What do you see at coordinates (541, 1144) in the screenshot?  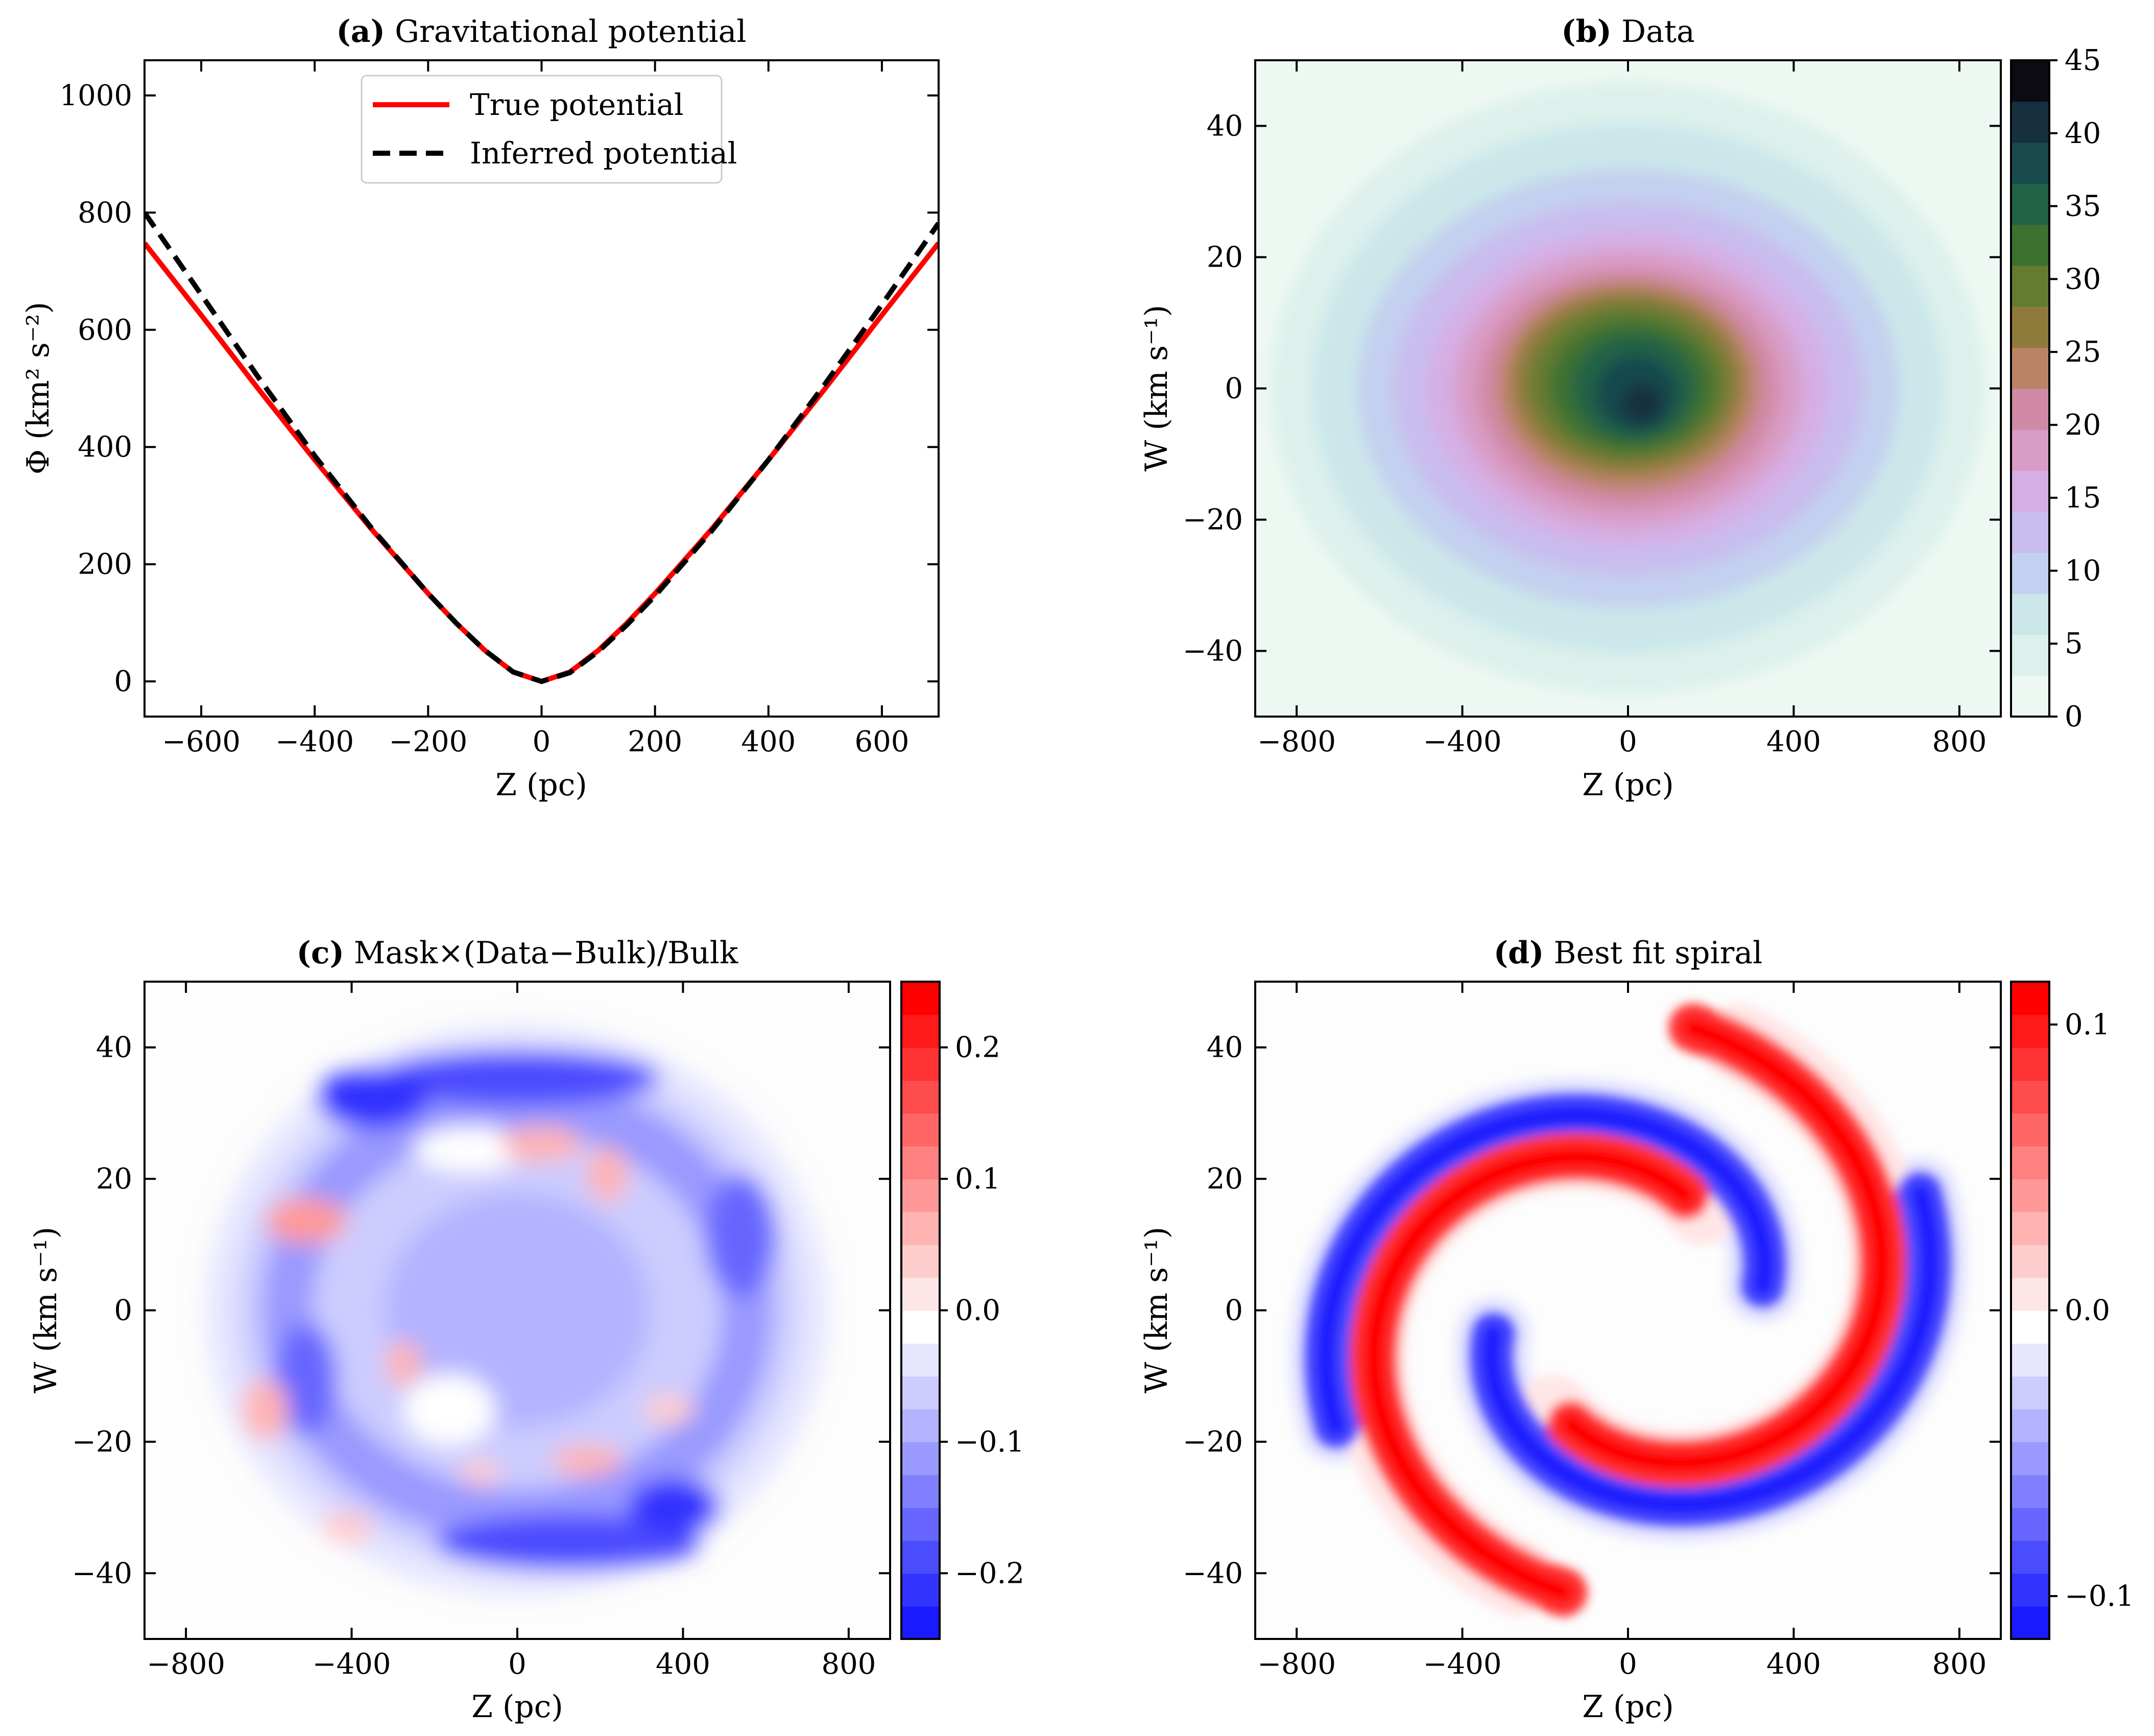 I see `residual-red-top` at bounding box center [541, 1144].